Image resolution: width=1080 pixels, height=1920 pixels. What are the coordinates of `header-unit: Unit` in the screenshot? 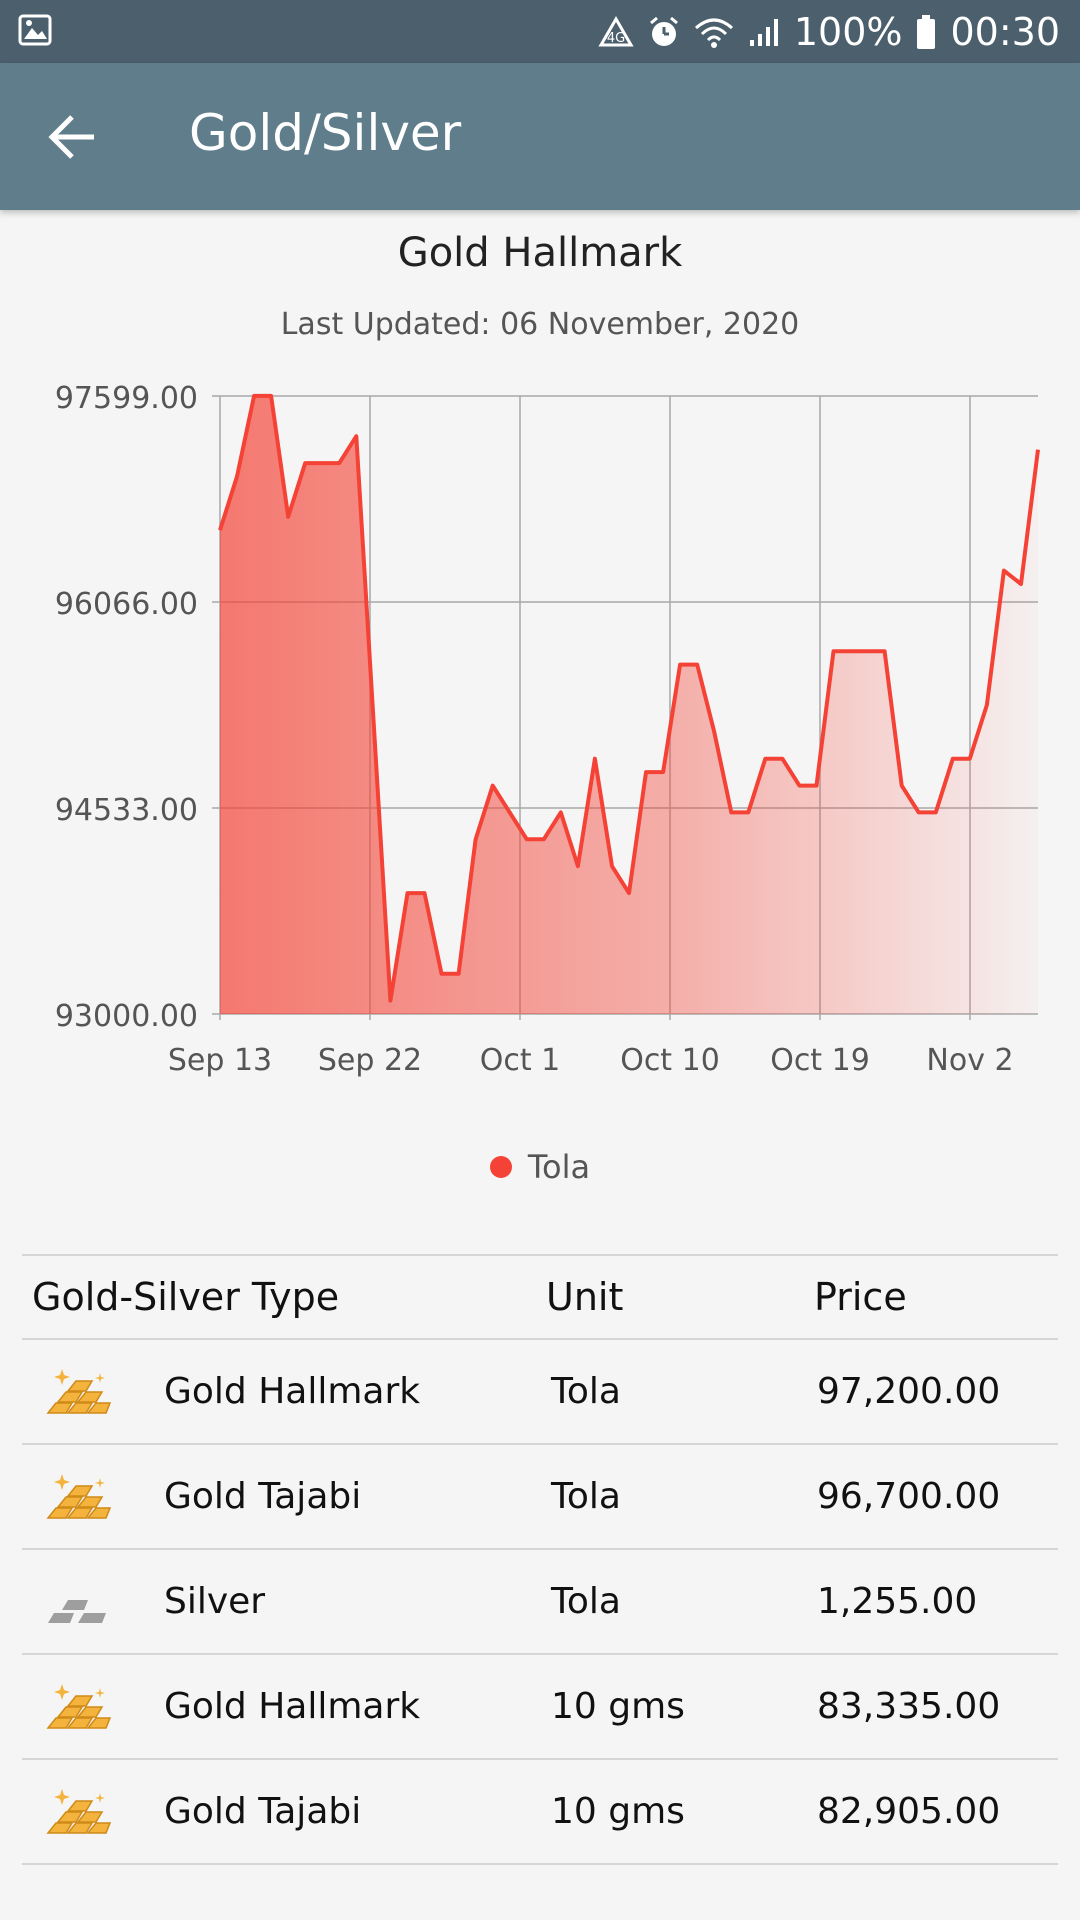 It's located at (585, 1297).